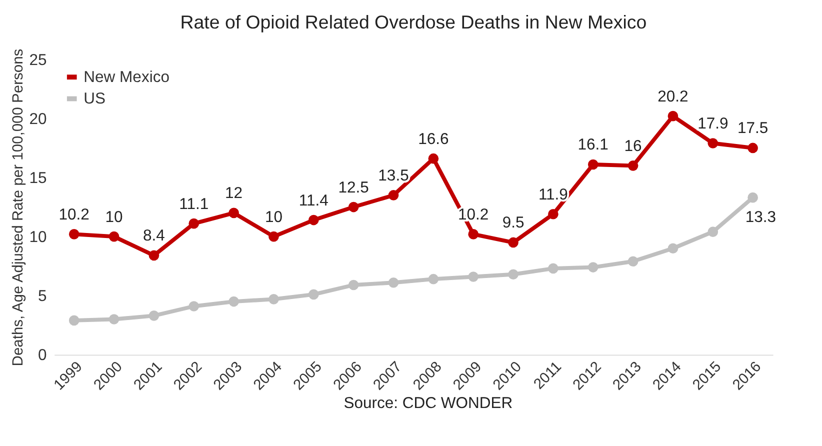 This screenshot has height=446, width=822. I want to click on y-tick-label: 25, so click(38, 60).